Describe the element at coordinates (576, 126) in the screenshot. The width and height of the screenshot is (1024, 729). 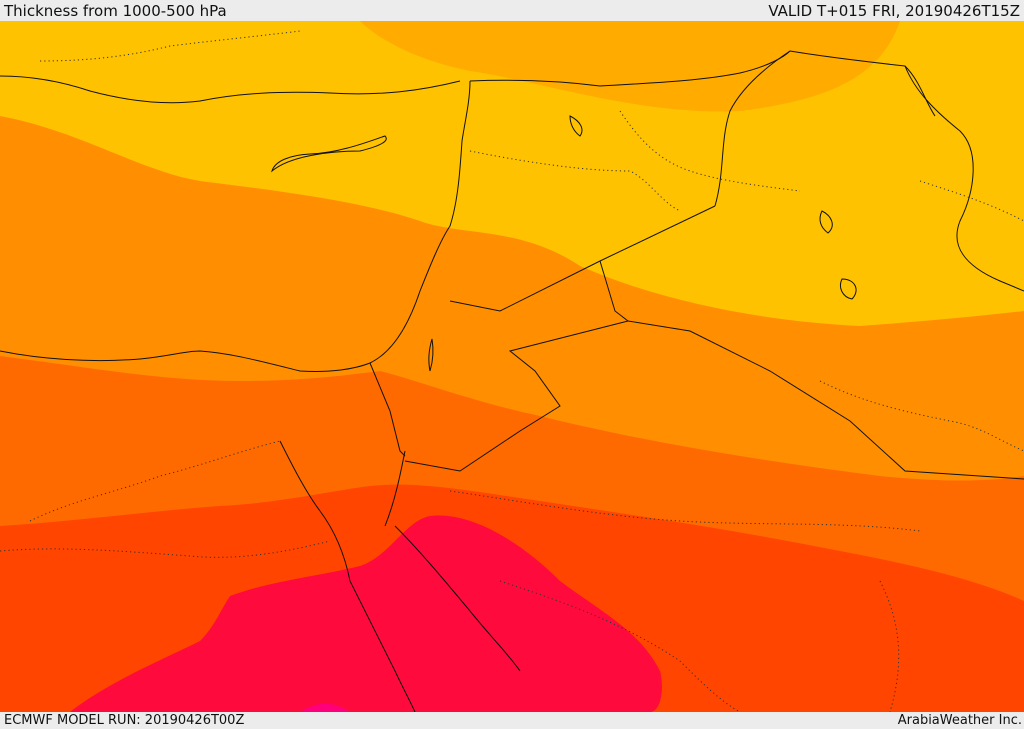
I see `lake-van` at that location.